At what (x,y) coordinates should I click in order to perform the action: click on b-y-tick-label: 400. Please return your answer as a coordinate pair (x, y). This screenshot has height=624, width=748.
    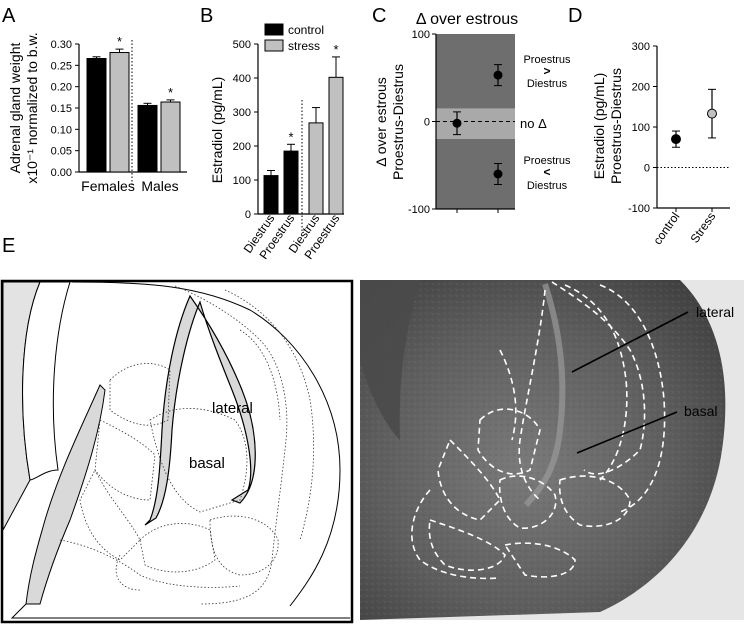
    Looking at the image, I should click on (242, 79).